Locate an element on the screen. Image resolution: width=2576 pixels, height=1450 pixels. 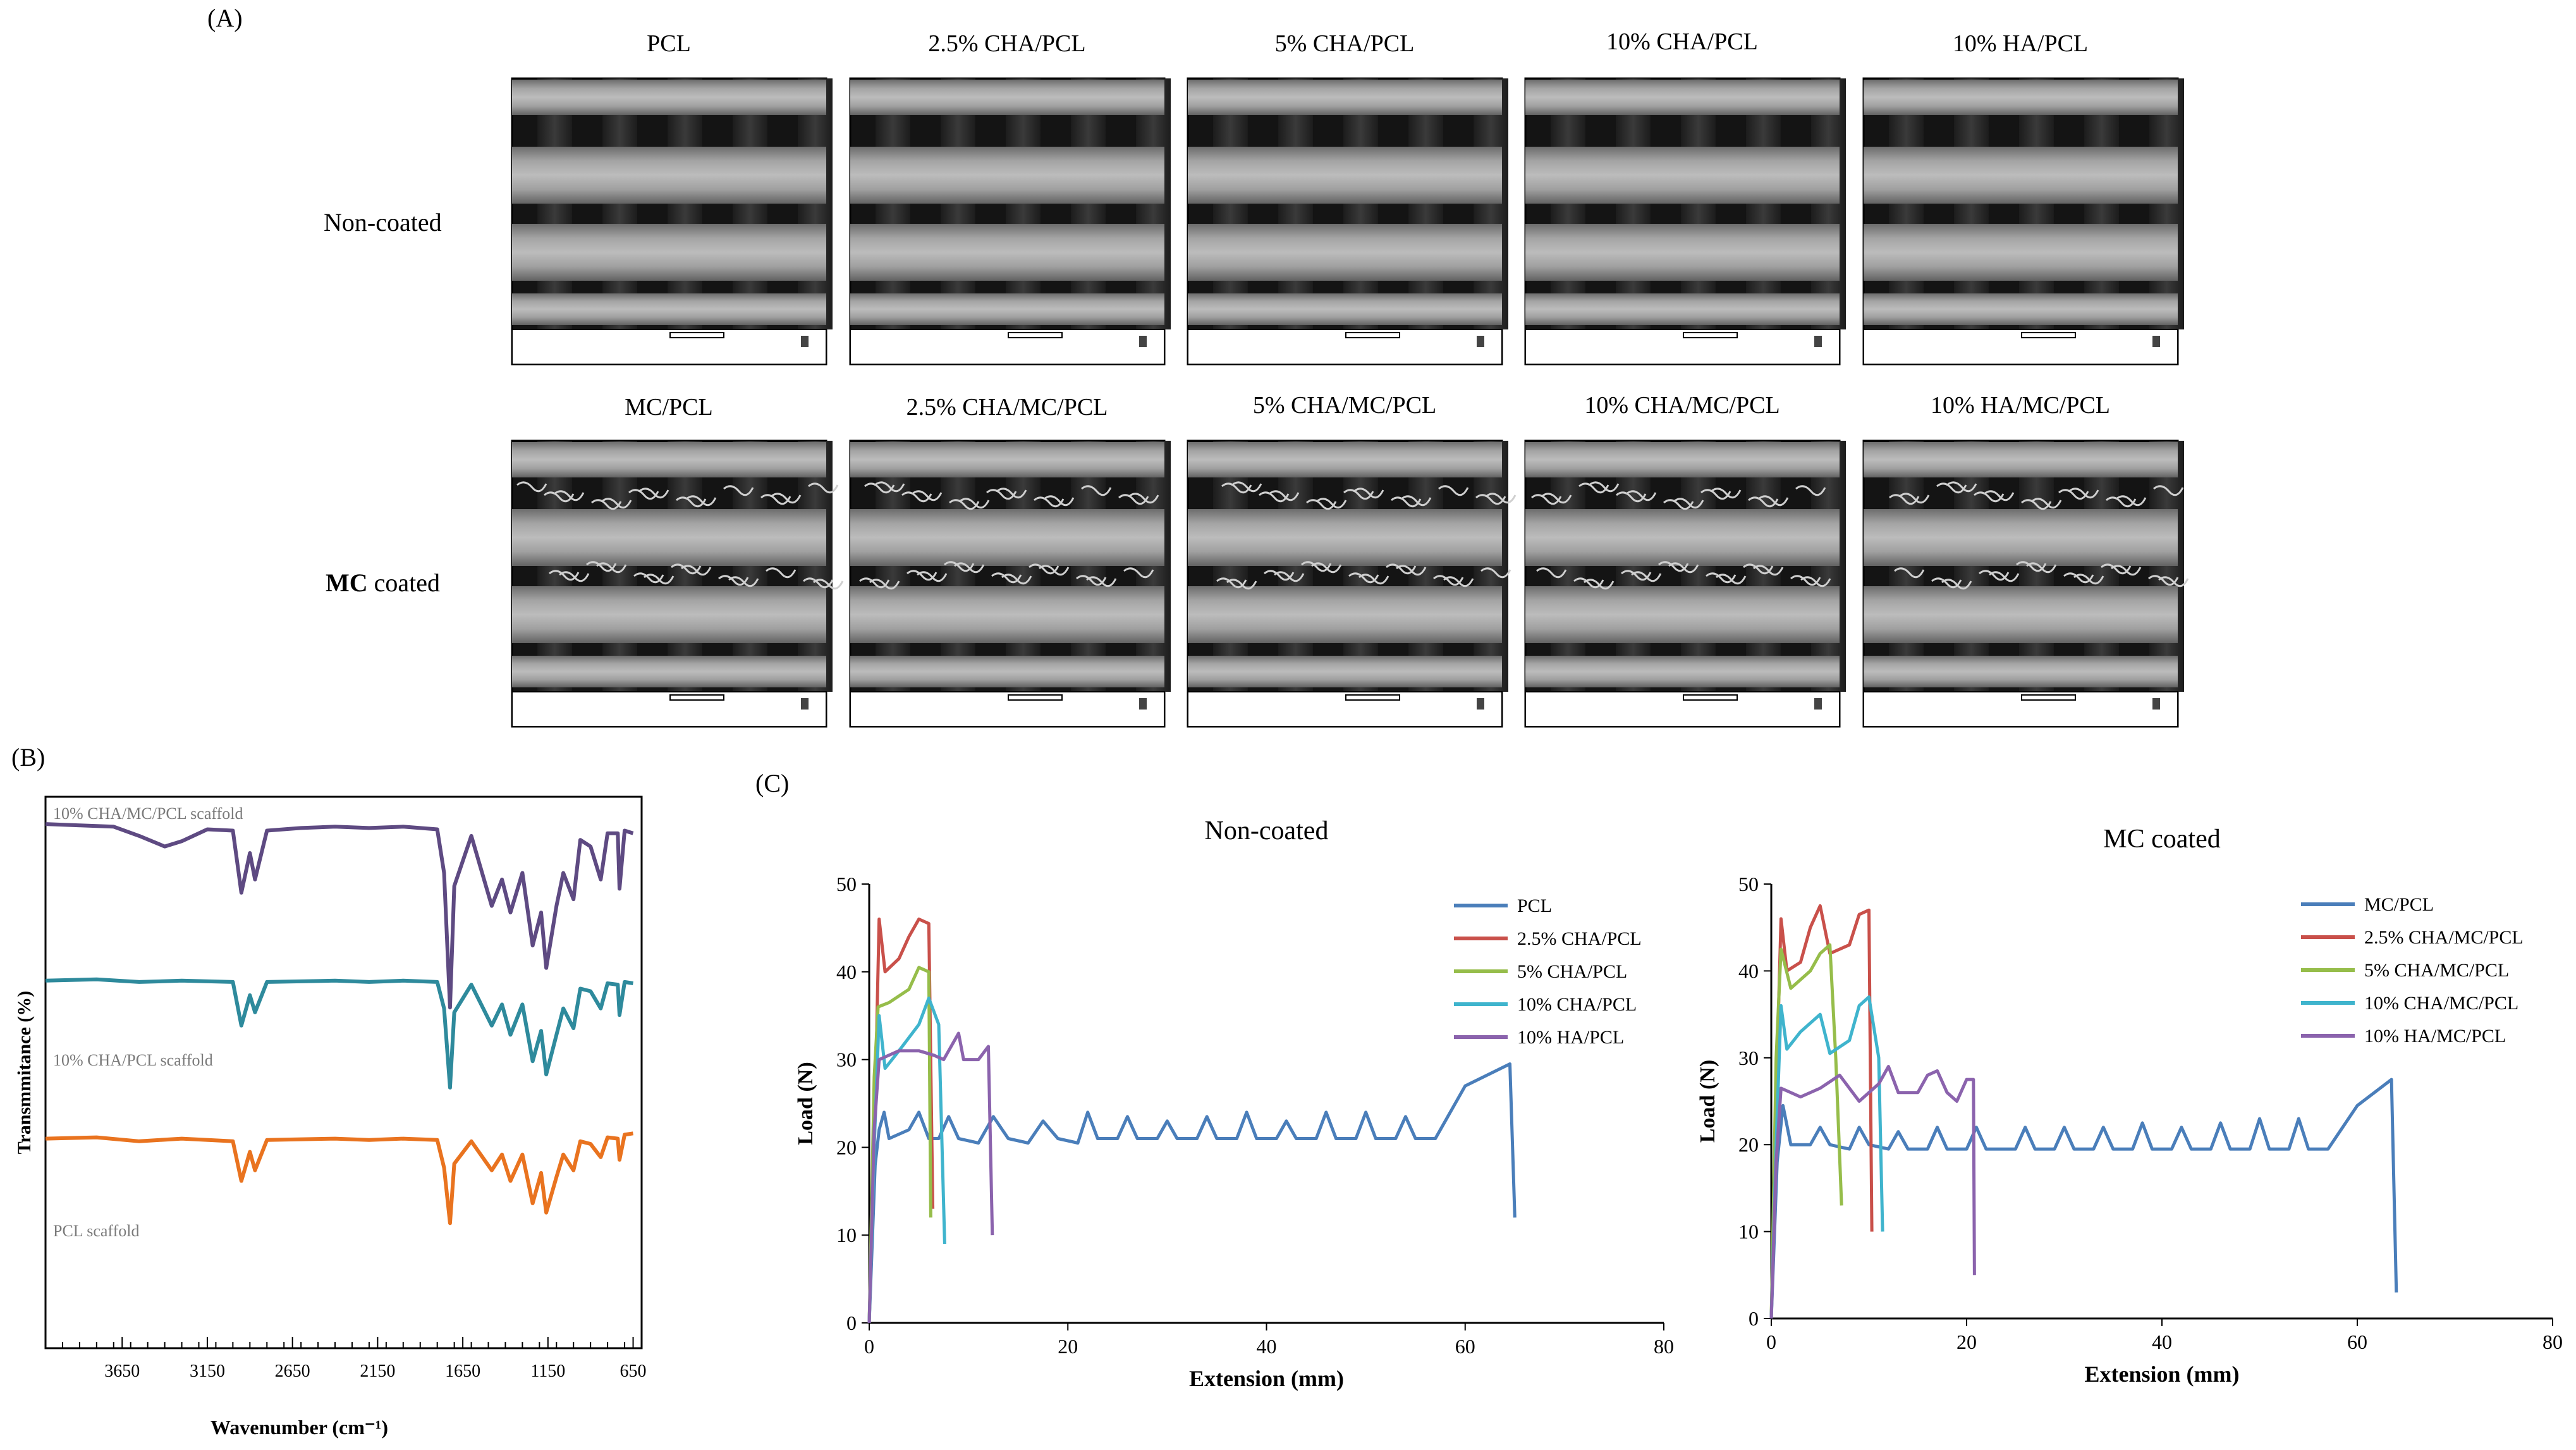
sem-micrograph is located at coordinates (1347, 221).